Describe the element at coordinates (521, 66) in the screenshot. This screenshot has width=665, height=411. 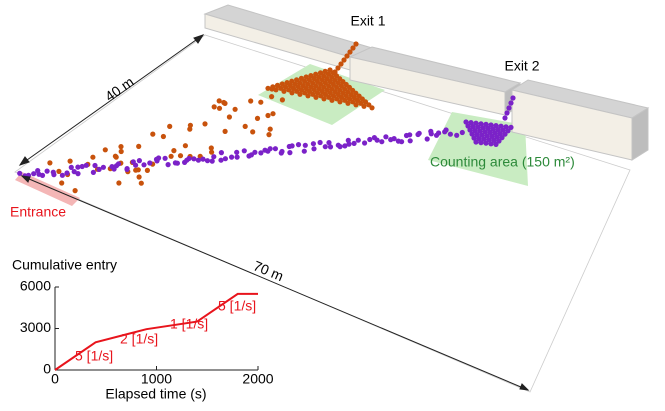
I see `exit-label: Exit 2` at that location.